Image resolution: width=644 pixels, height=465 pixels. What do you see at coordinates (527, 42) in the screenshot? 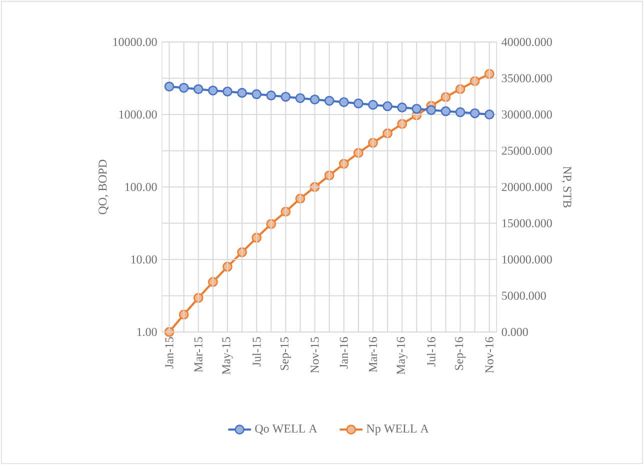
I see `y2-tick-label: 40000.000` at bounding box center [527, 42].